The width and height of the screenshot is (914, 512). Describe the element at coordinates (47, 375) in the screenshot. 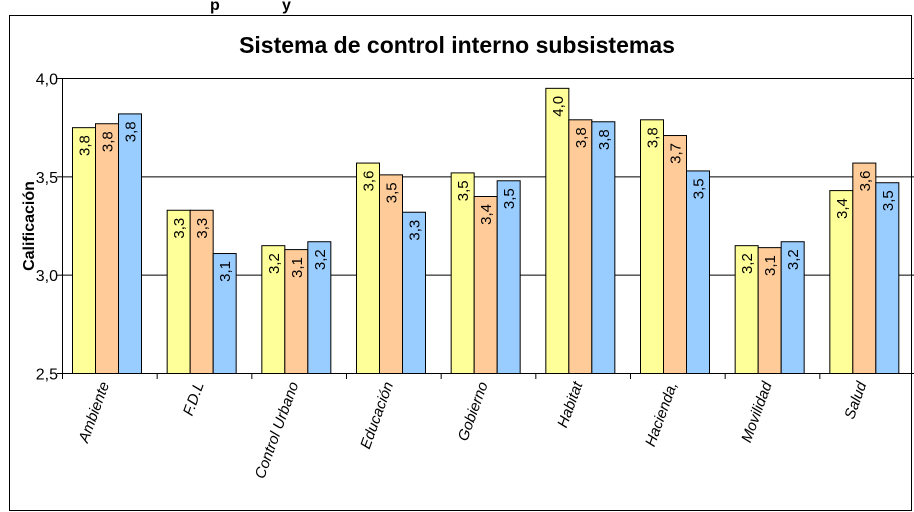

I see `y-tick-label: 2,5` at that location.